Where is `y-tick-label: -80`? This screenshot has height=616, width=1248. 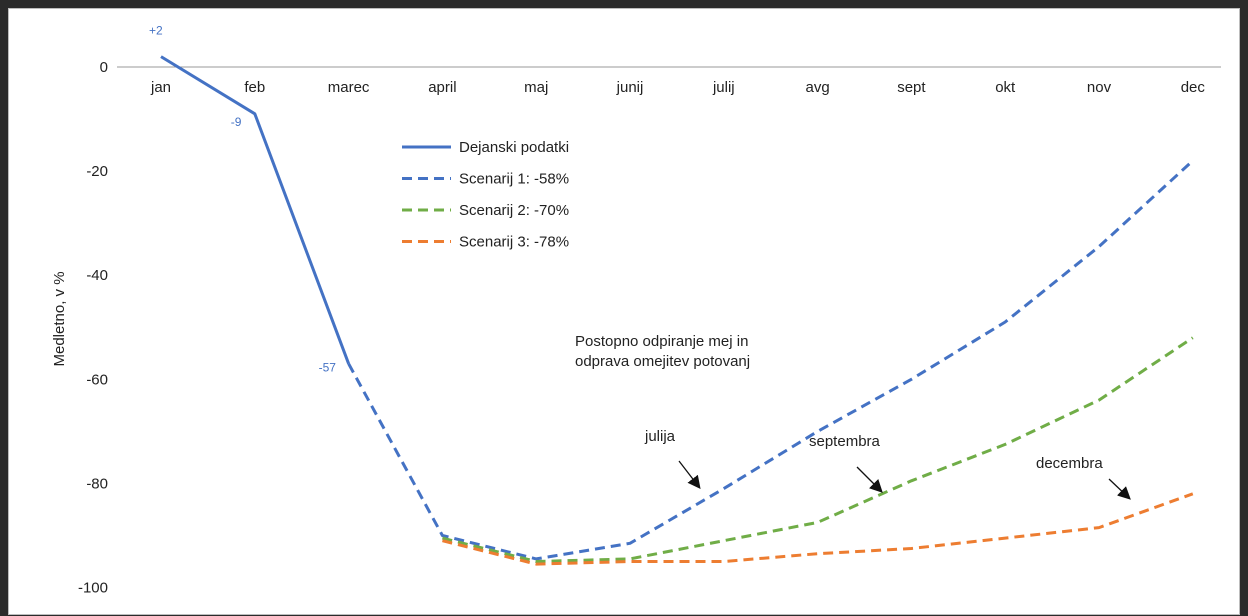 y-tick-label: -80 is located at coordinates (97, 483).